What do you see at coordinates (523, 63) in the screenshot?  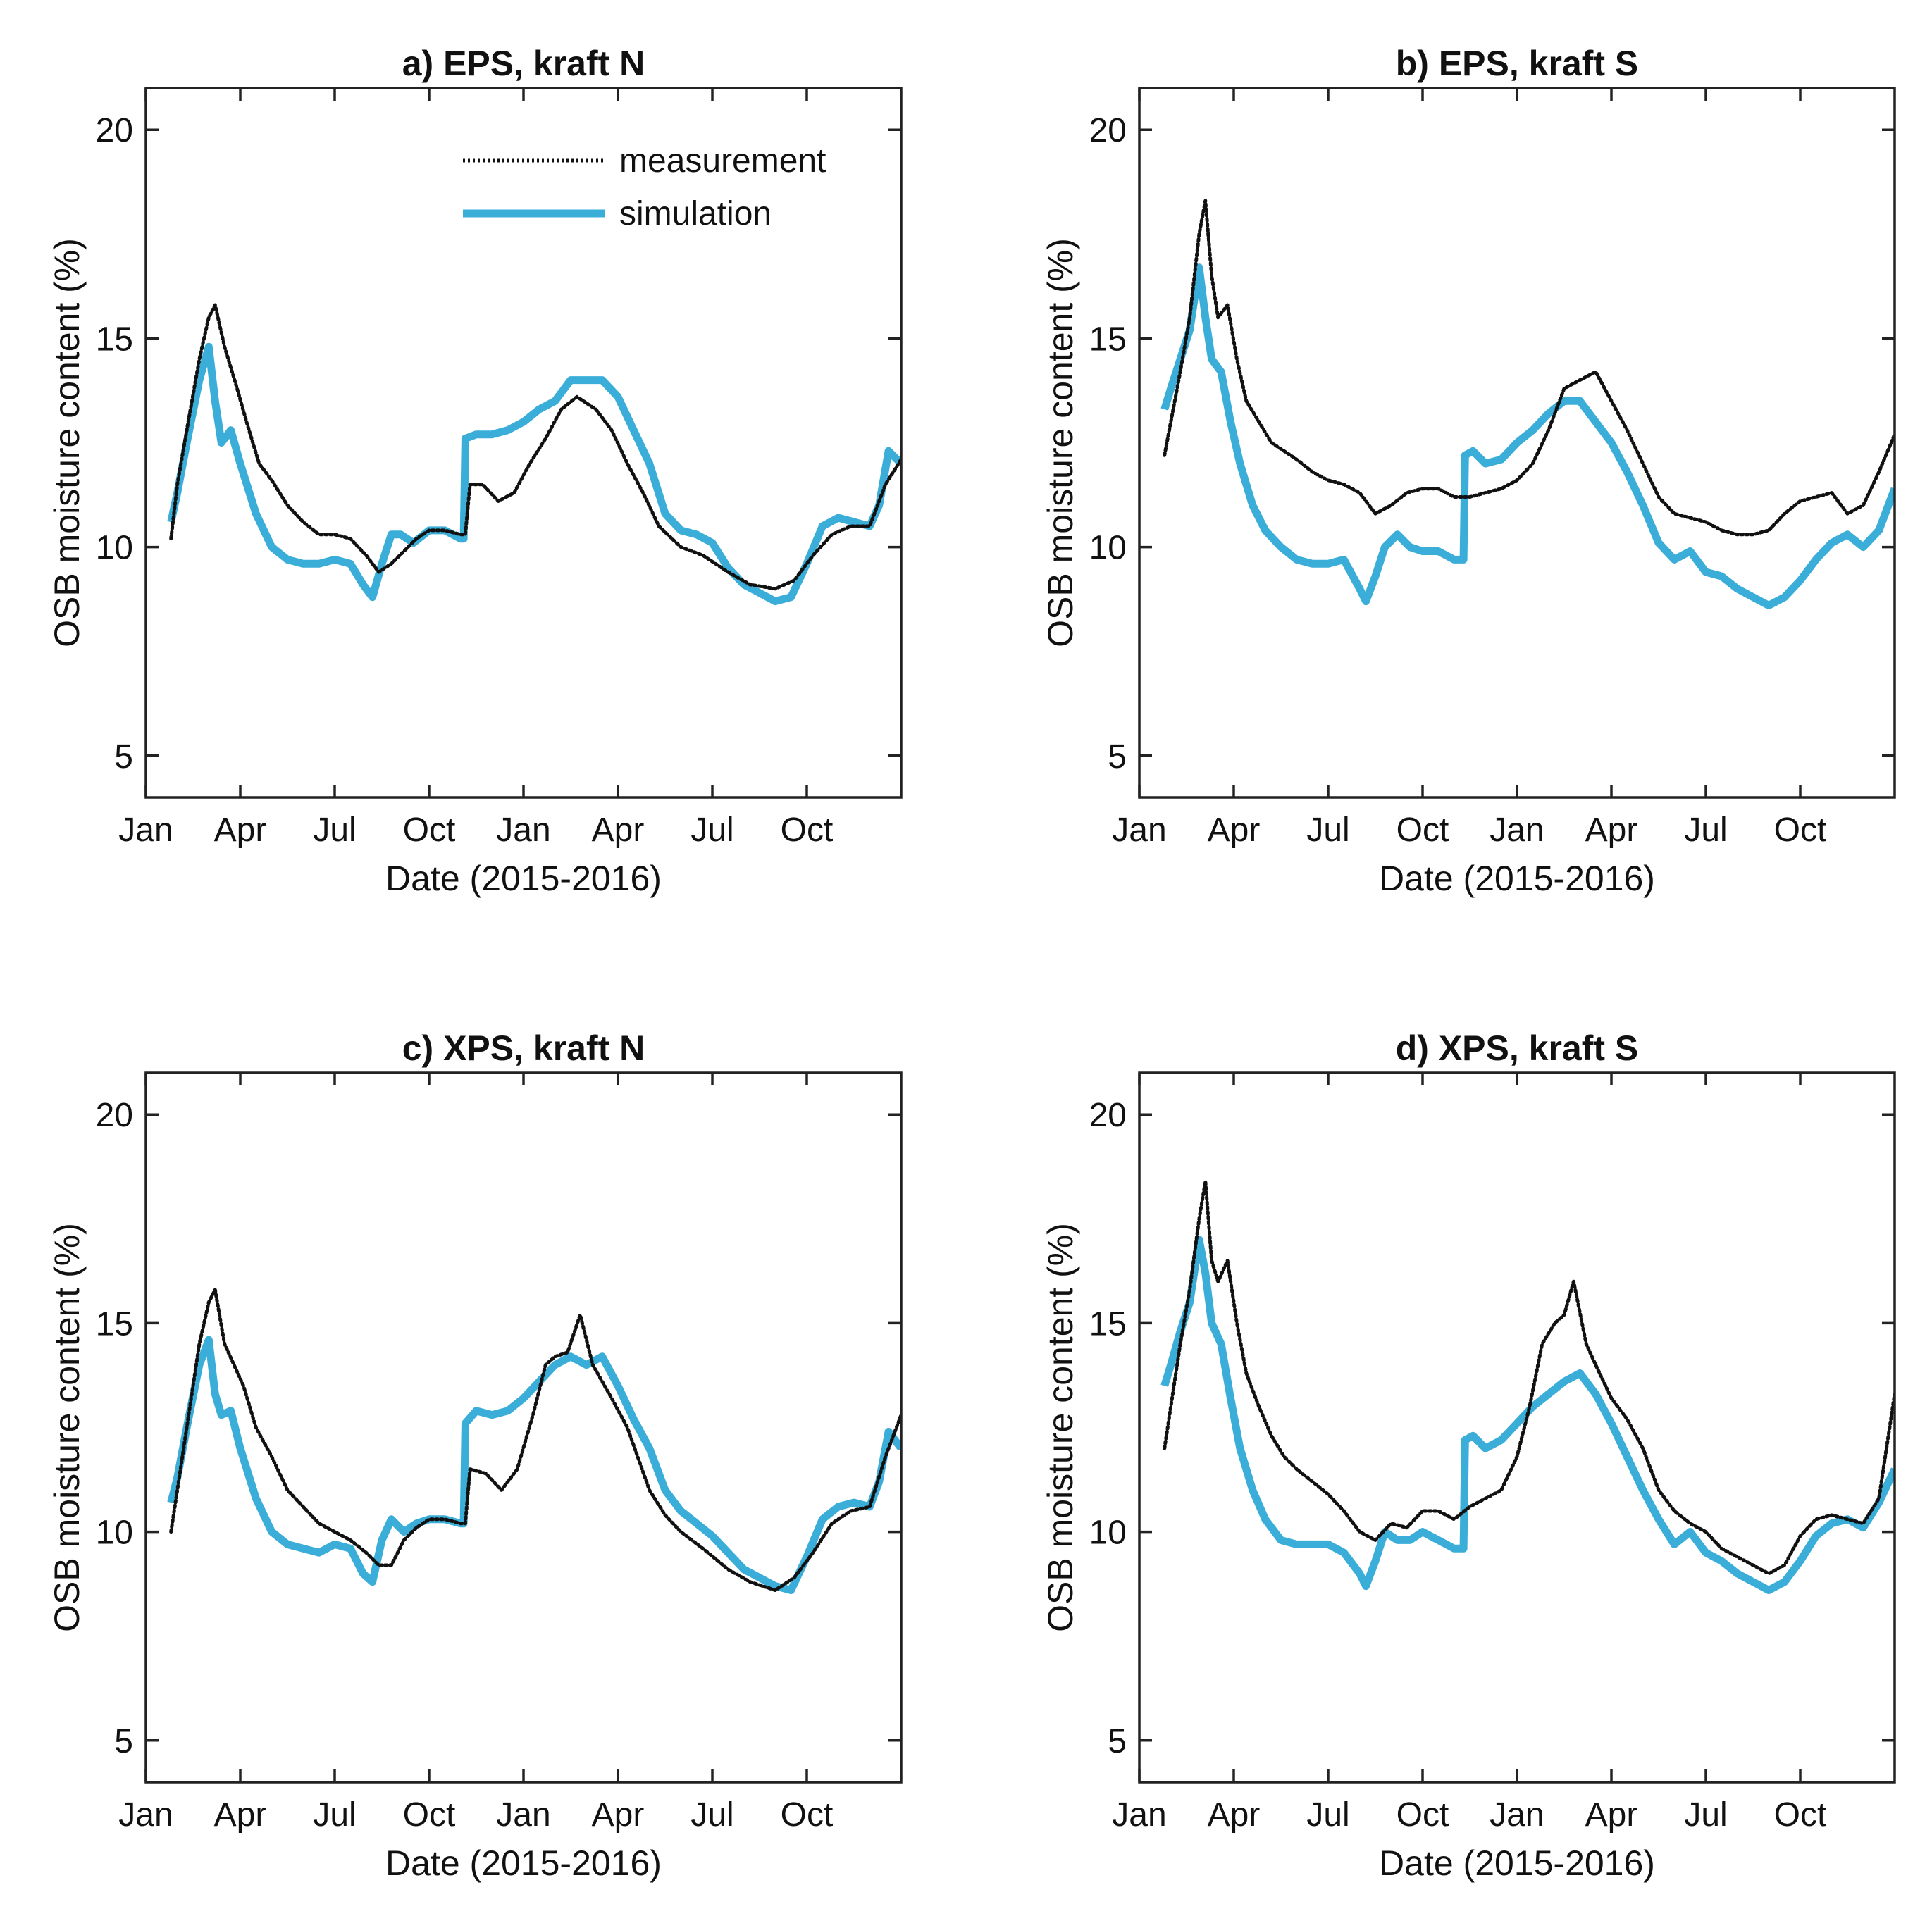 I see `chart-title: a) EPS, kraft N` at bounding box center [523, 63].